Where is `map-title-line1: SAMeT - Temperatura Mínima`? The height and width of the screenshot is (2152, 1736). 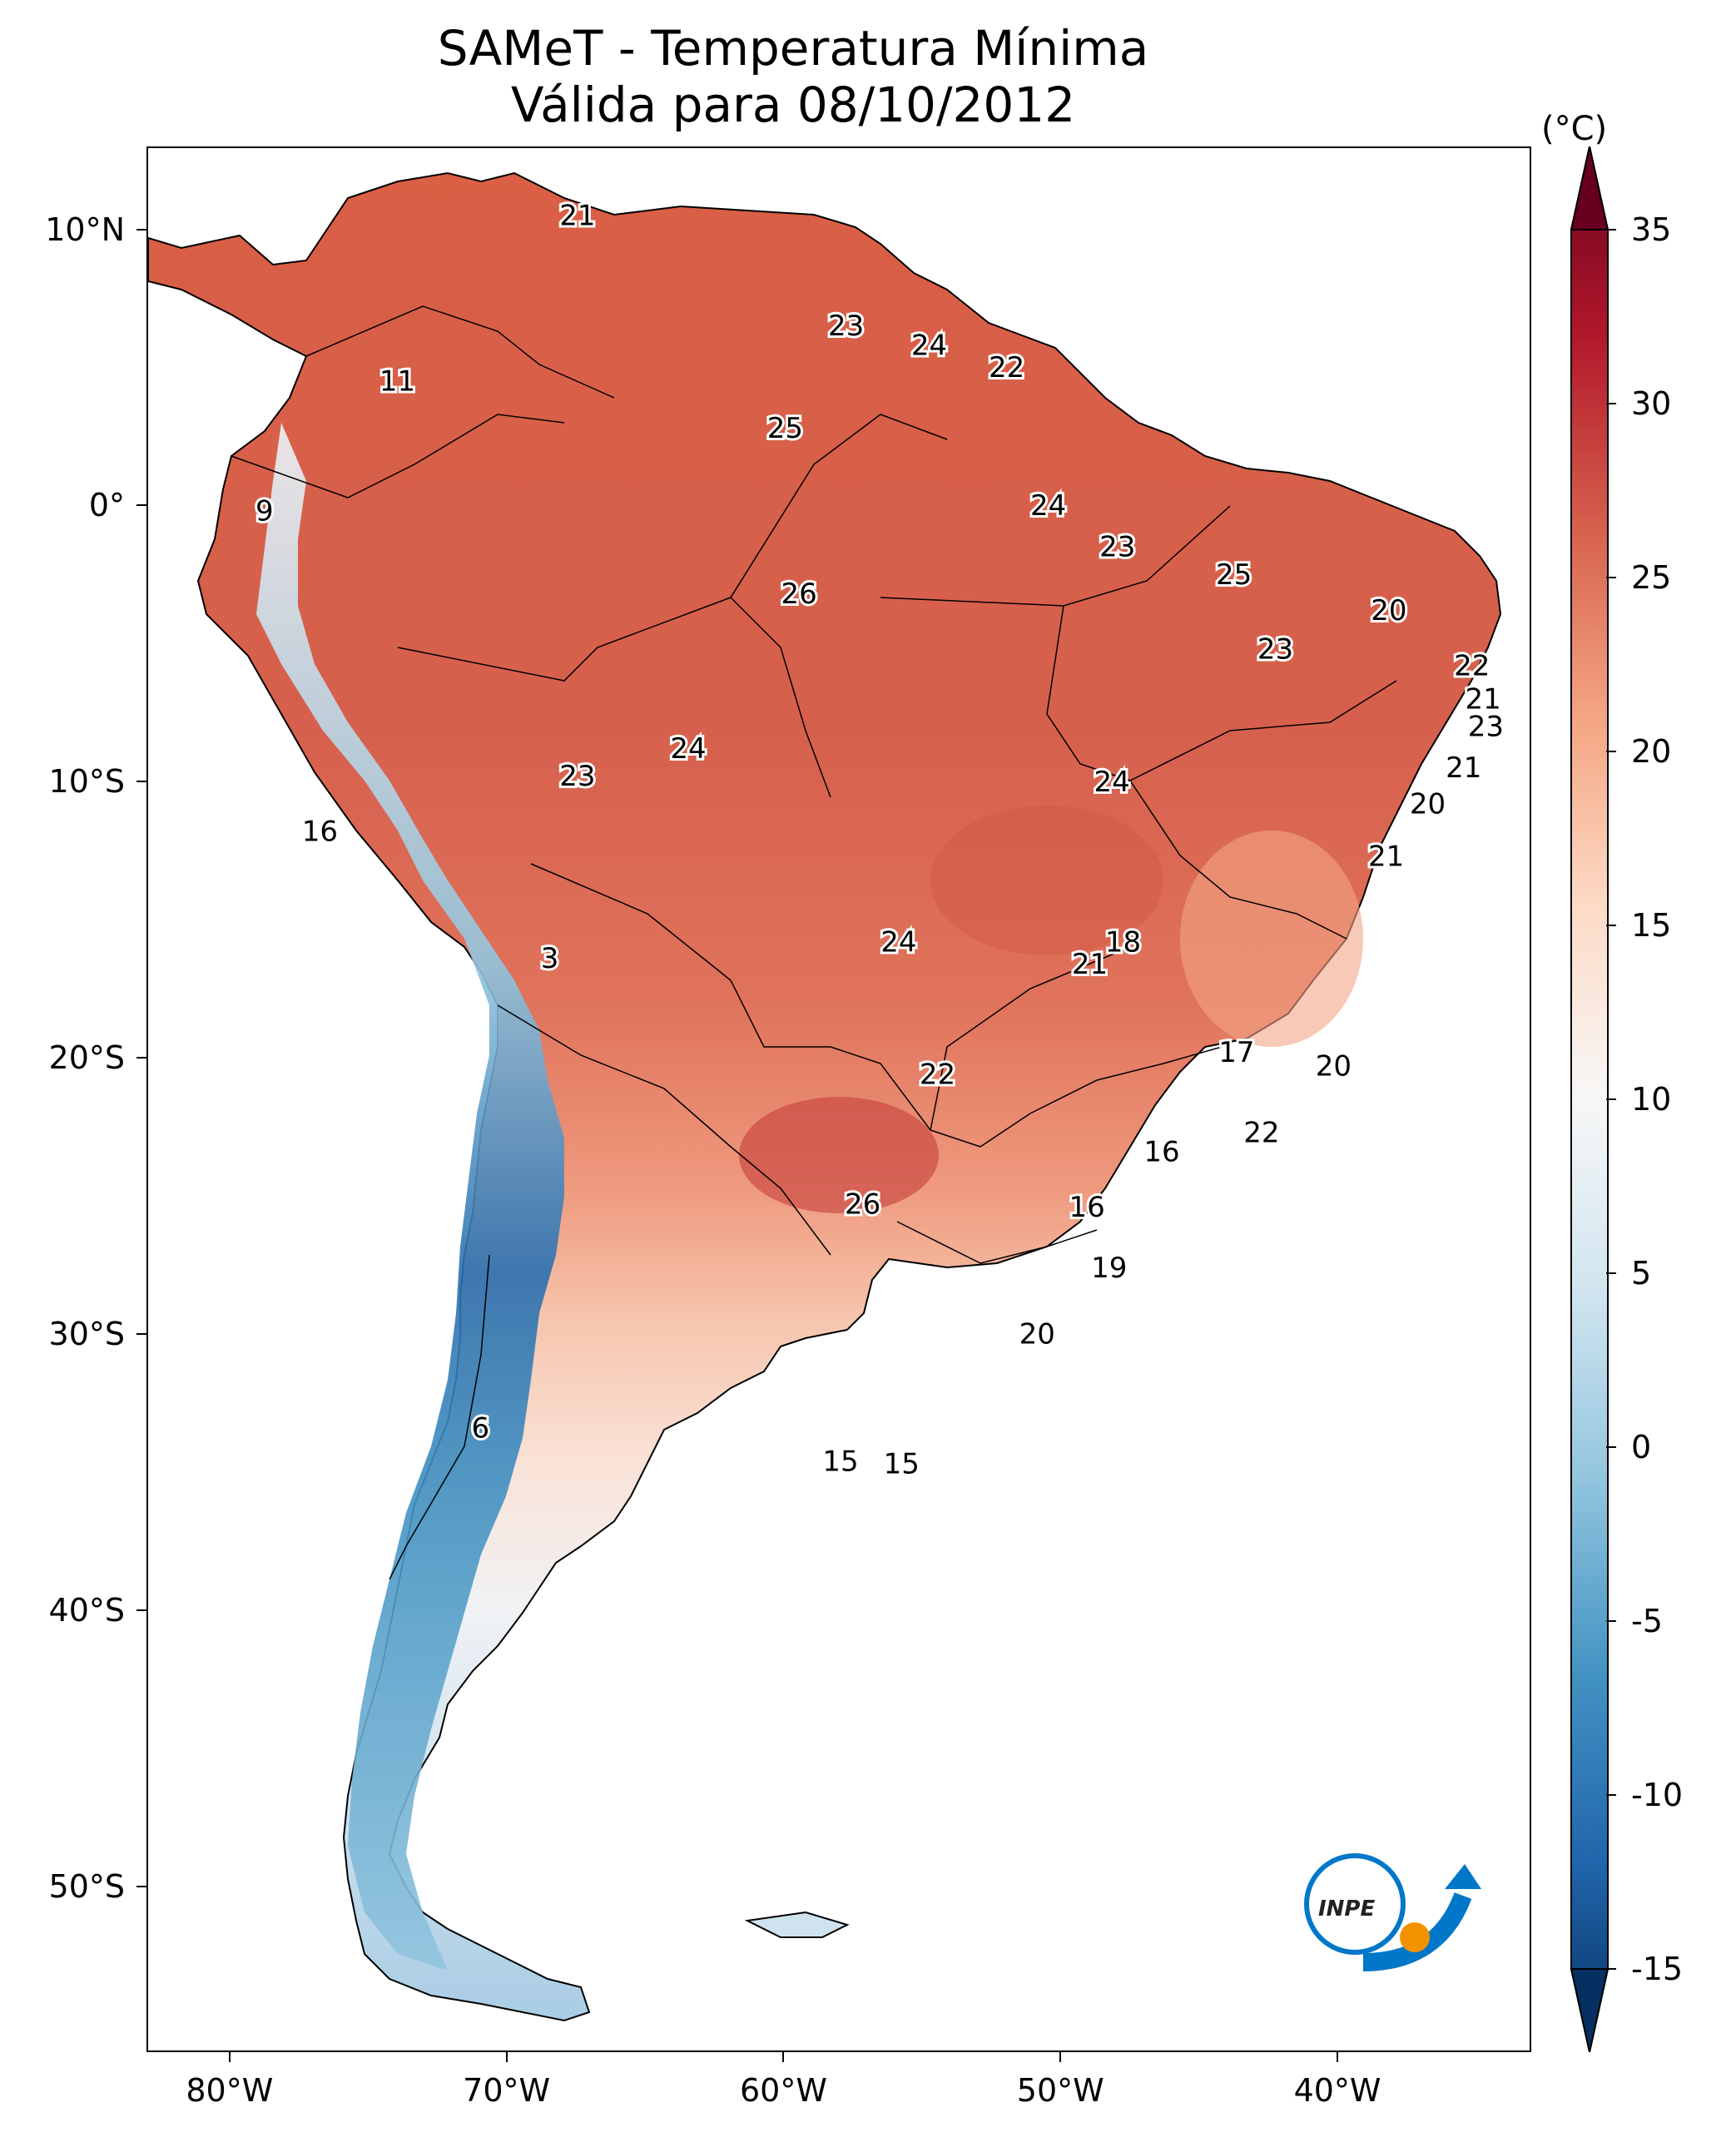 map-title-line1: SAMeT - Temperatura Mínima is located at coordinates (793, 48).